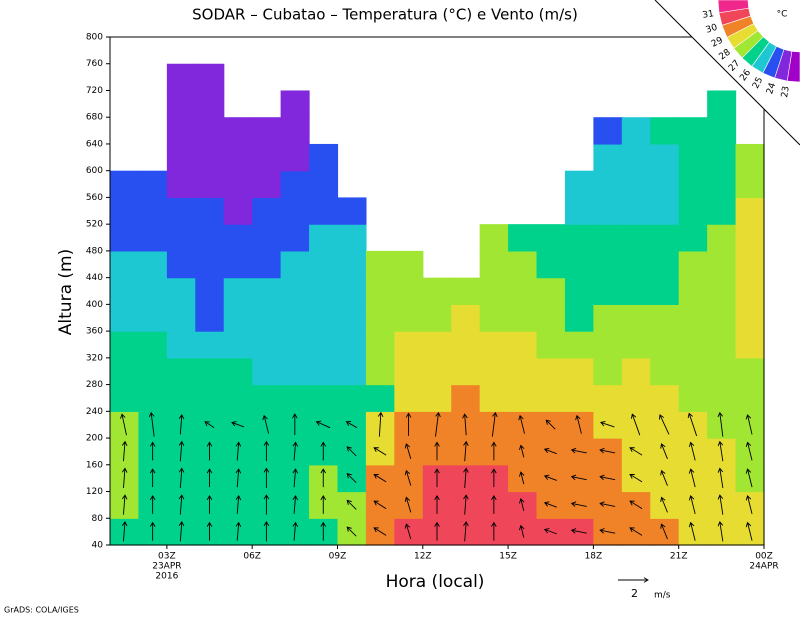  Describe the element at coordinates (594, 557) in the screenshot. I see `x-tick-label: 18Z` at that location.